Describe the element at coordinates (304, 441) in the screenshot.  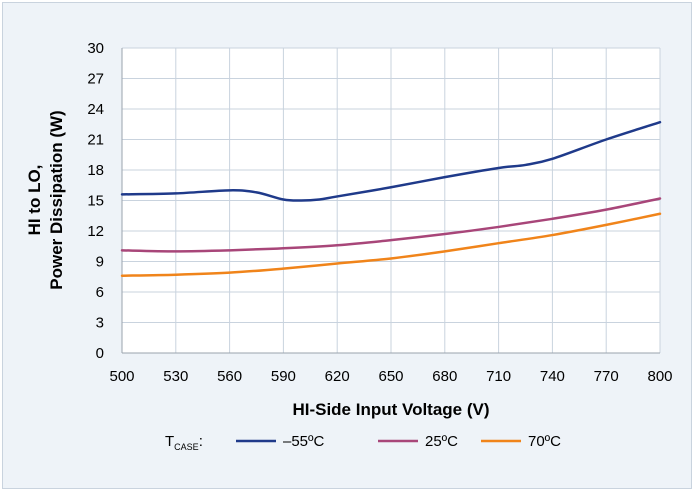
I see `legend-item-label: –55ºC` at that location.